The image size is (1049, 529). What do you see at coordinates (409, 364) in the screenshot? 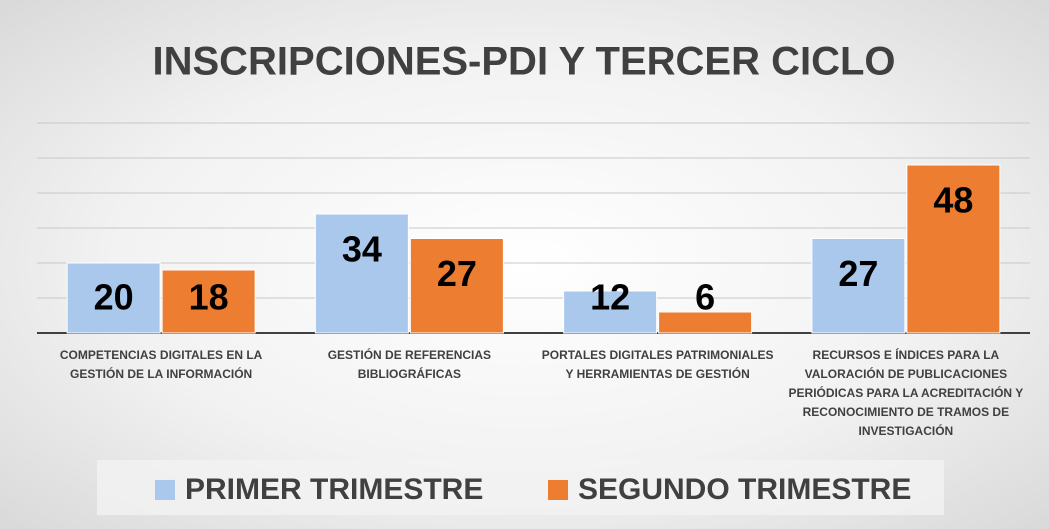
I see `x-tick-label: GESTIÓN DE REFERENCIAS BIBLIOGRÁFICAS` at bounding box center [409, 364].